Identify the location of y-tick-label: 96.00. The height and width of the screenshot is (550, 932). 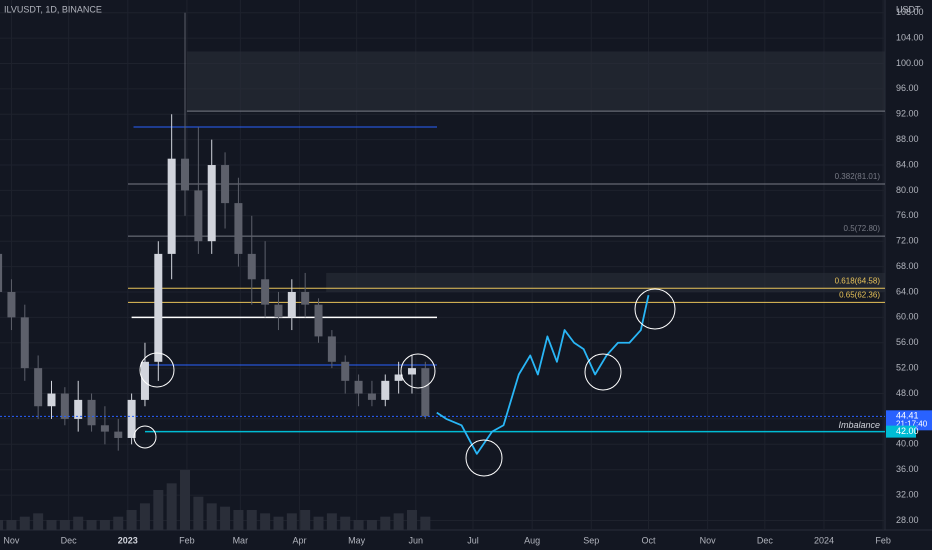
(907, 88).